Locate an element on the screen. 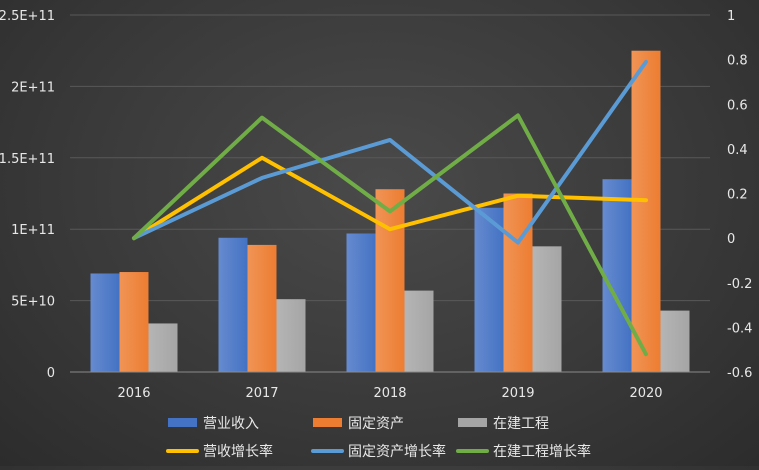  y-right-tick-label: 0.6 is located at coordinates (737, 105).